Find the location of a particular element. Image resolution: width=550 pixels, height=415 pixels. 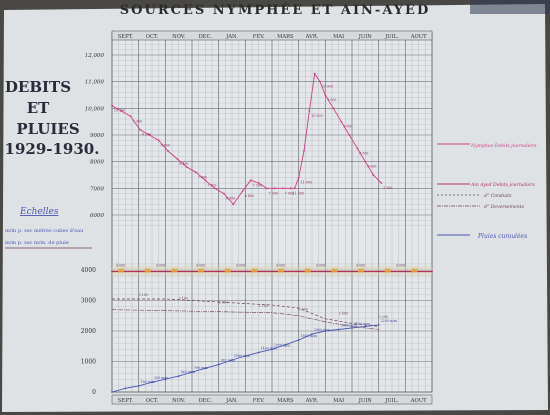

month-top-label: MARS is located at coordinates (285, 37).